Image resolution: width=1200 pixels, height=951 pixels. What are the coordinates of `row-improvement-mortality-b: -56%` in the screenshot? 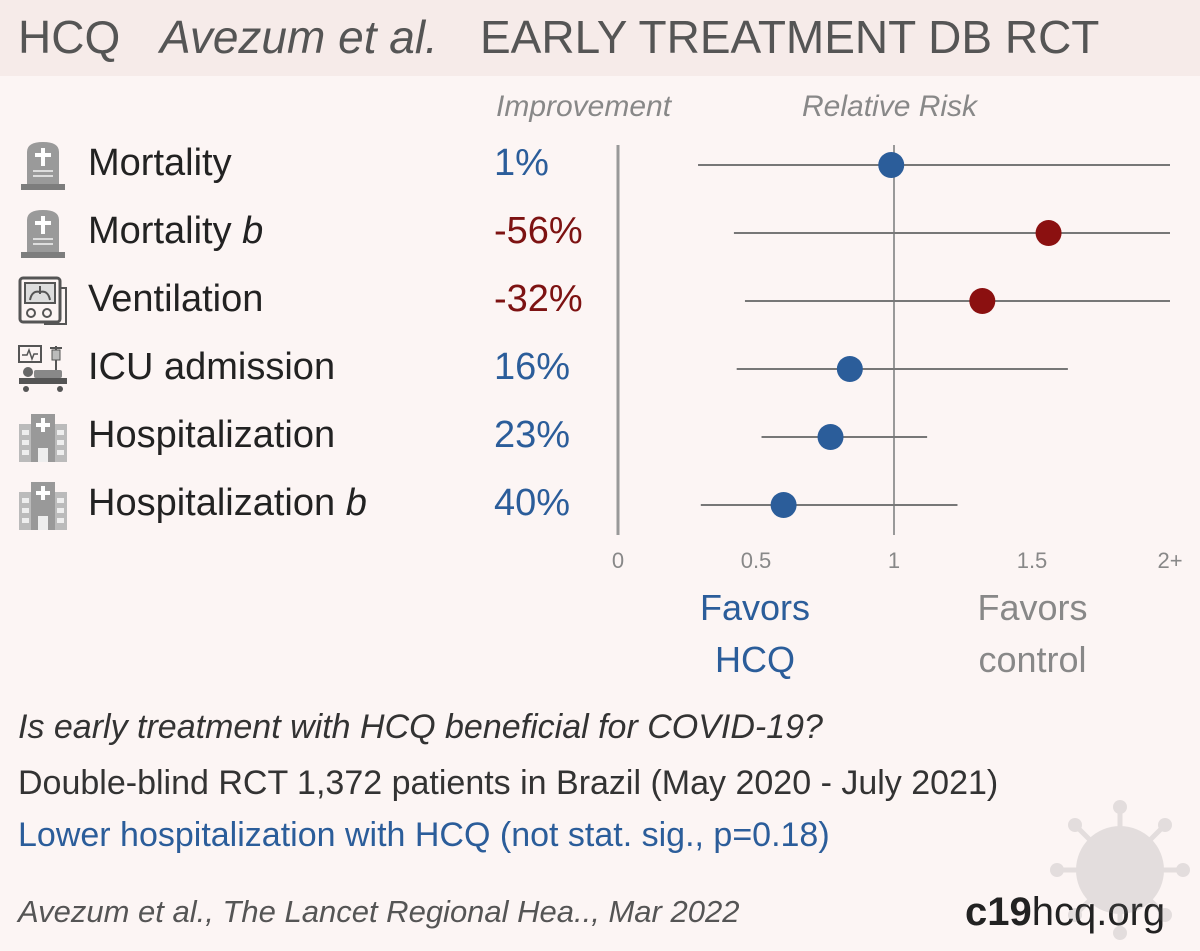 It's located at (538, 231).